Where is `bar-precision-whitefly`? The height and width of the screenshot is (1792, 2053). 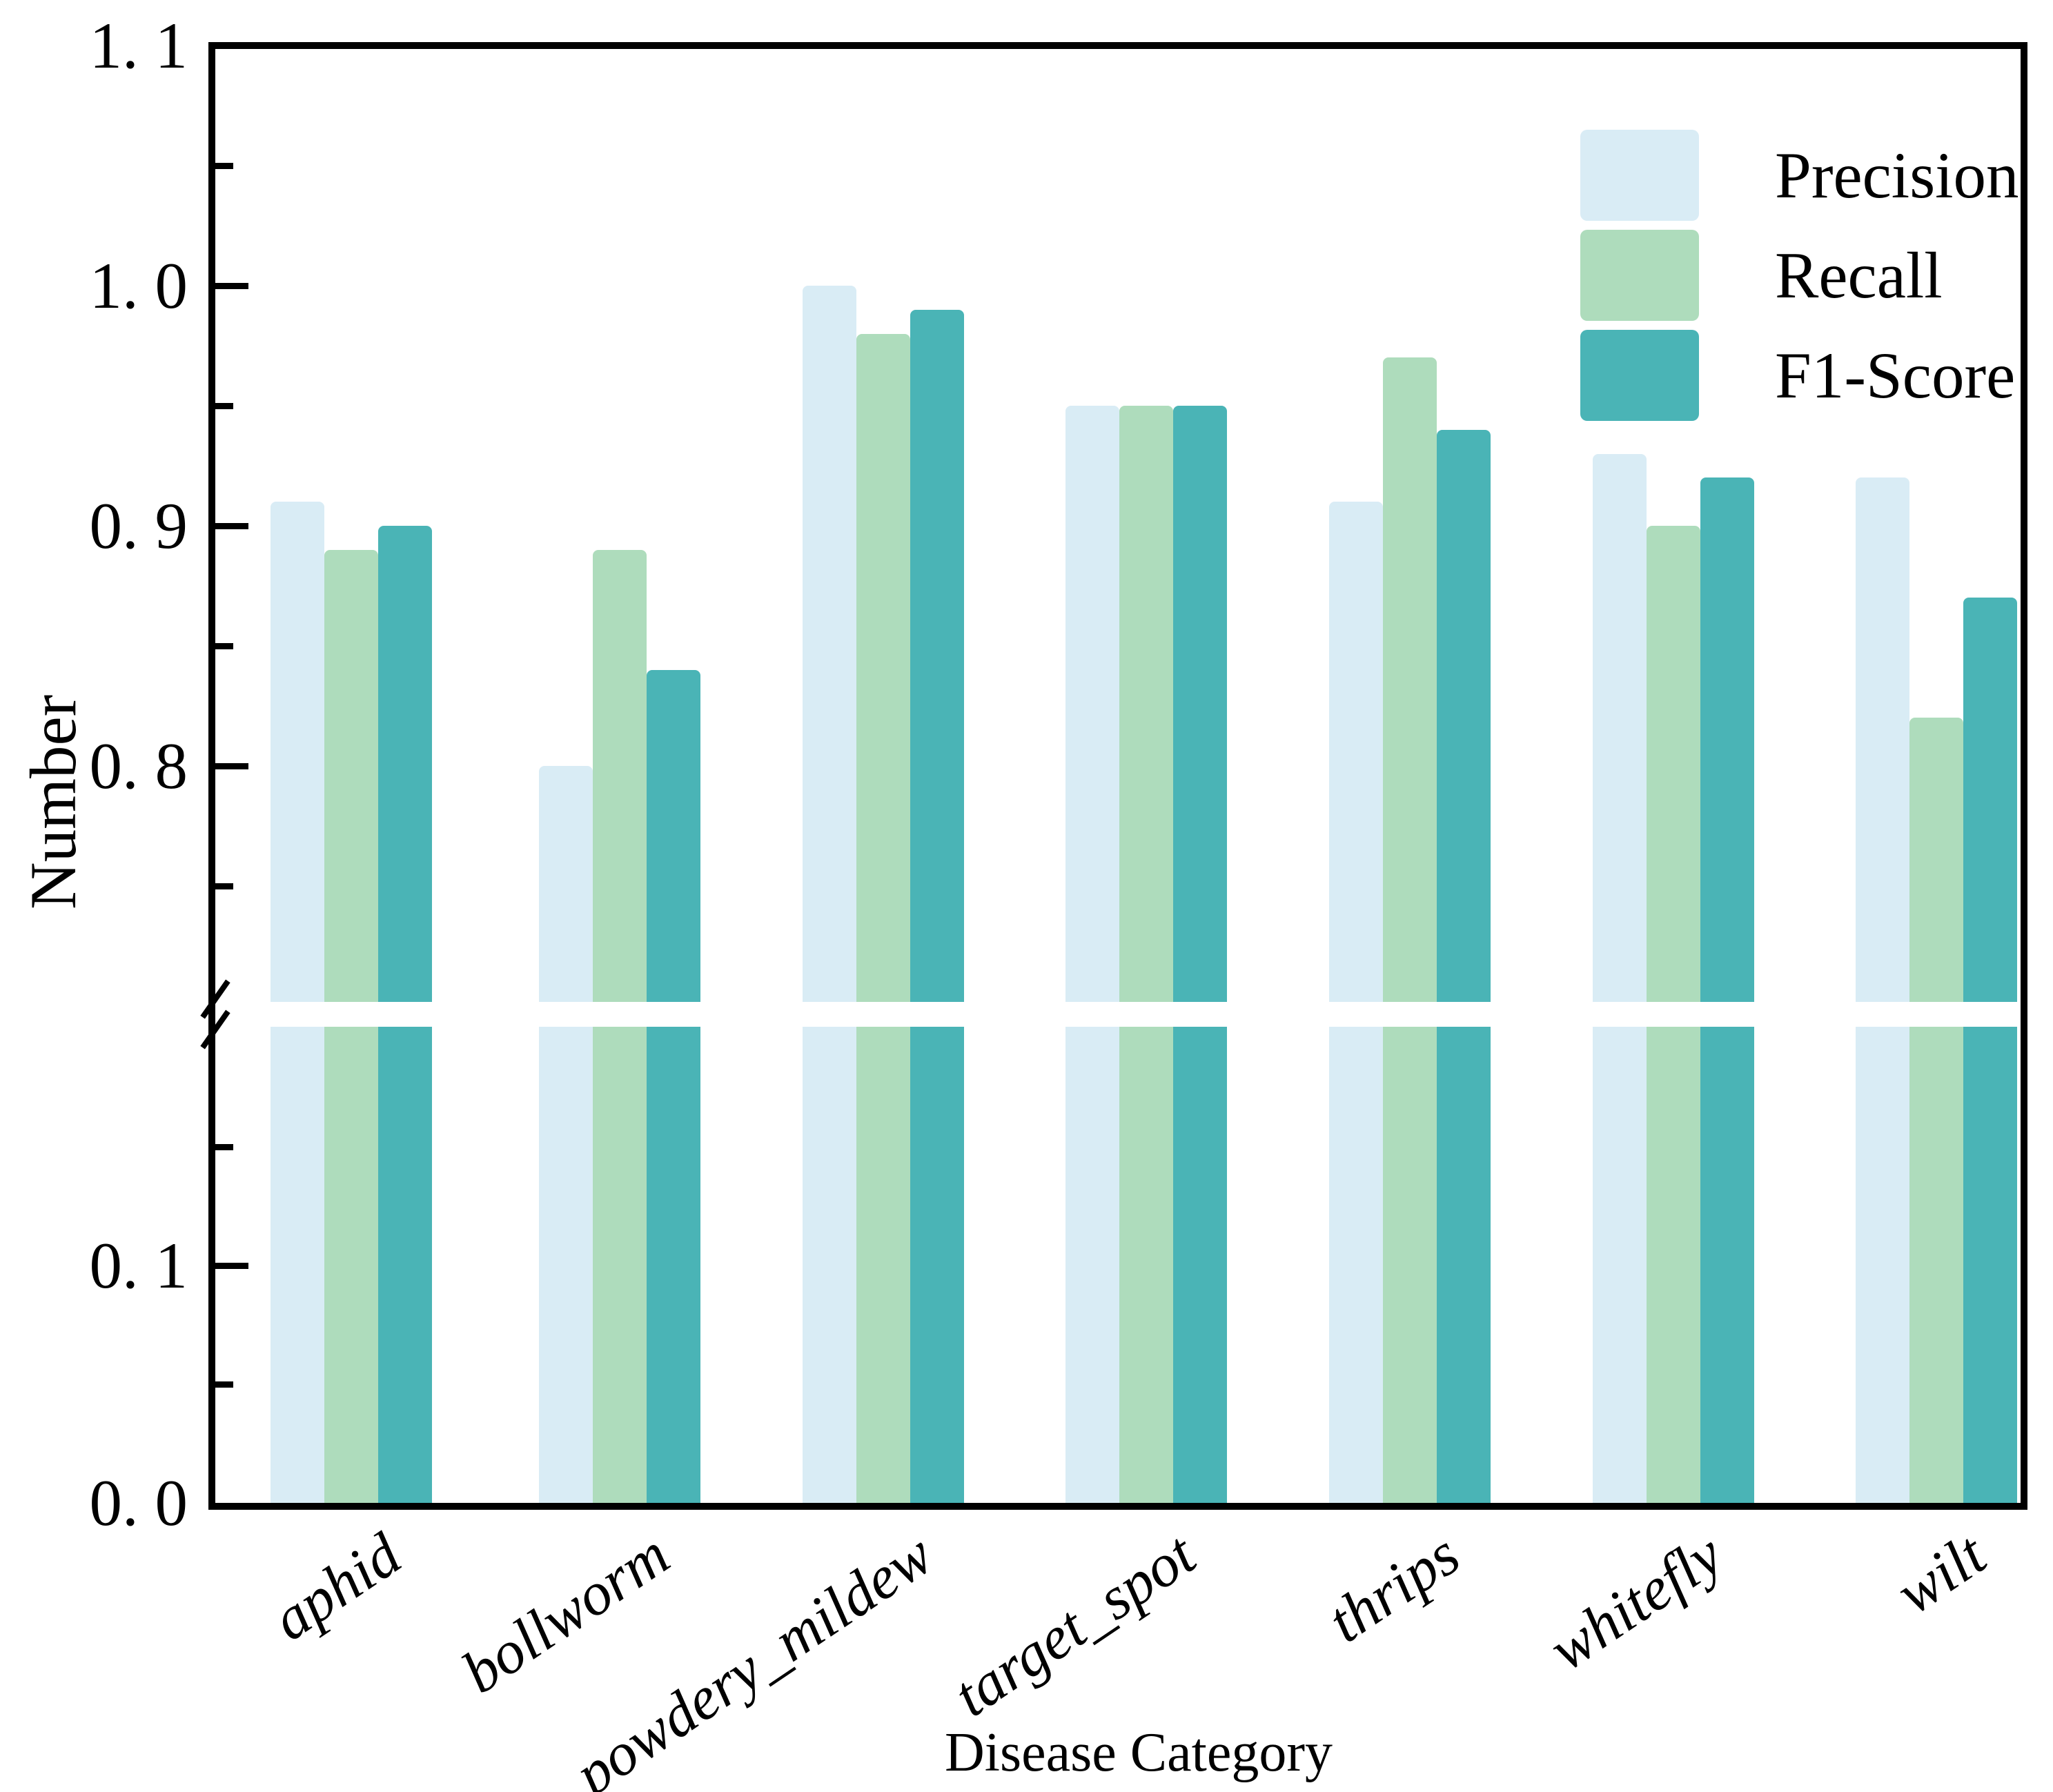
bar-precision-whitefly is located at coordinates (1620, 727).